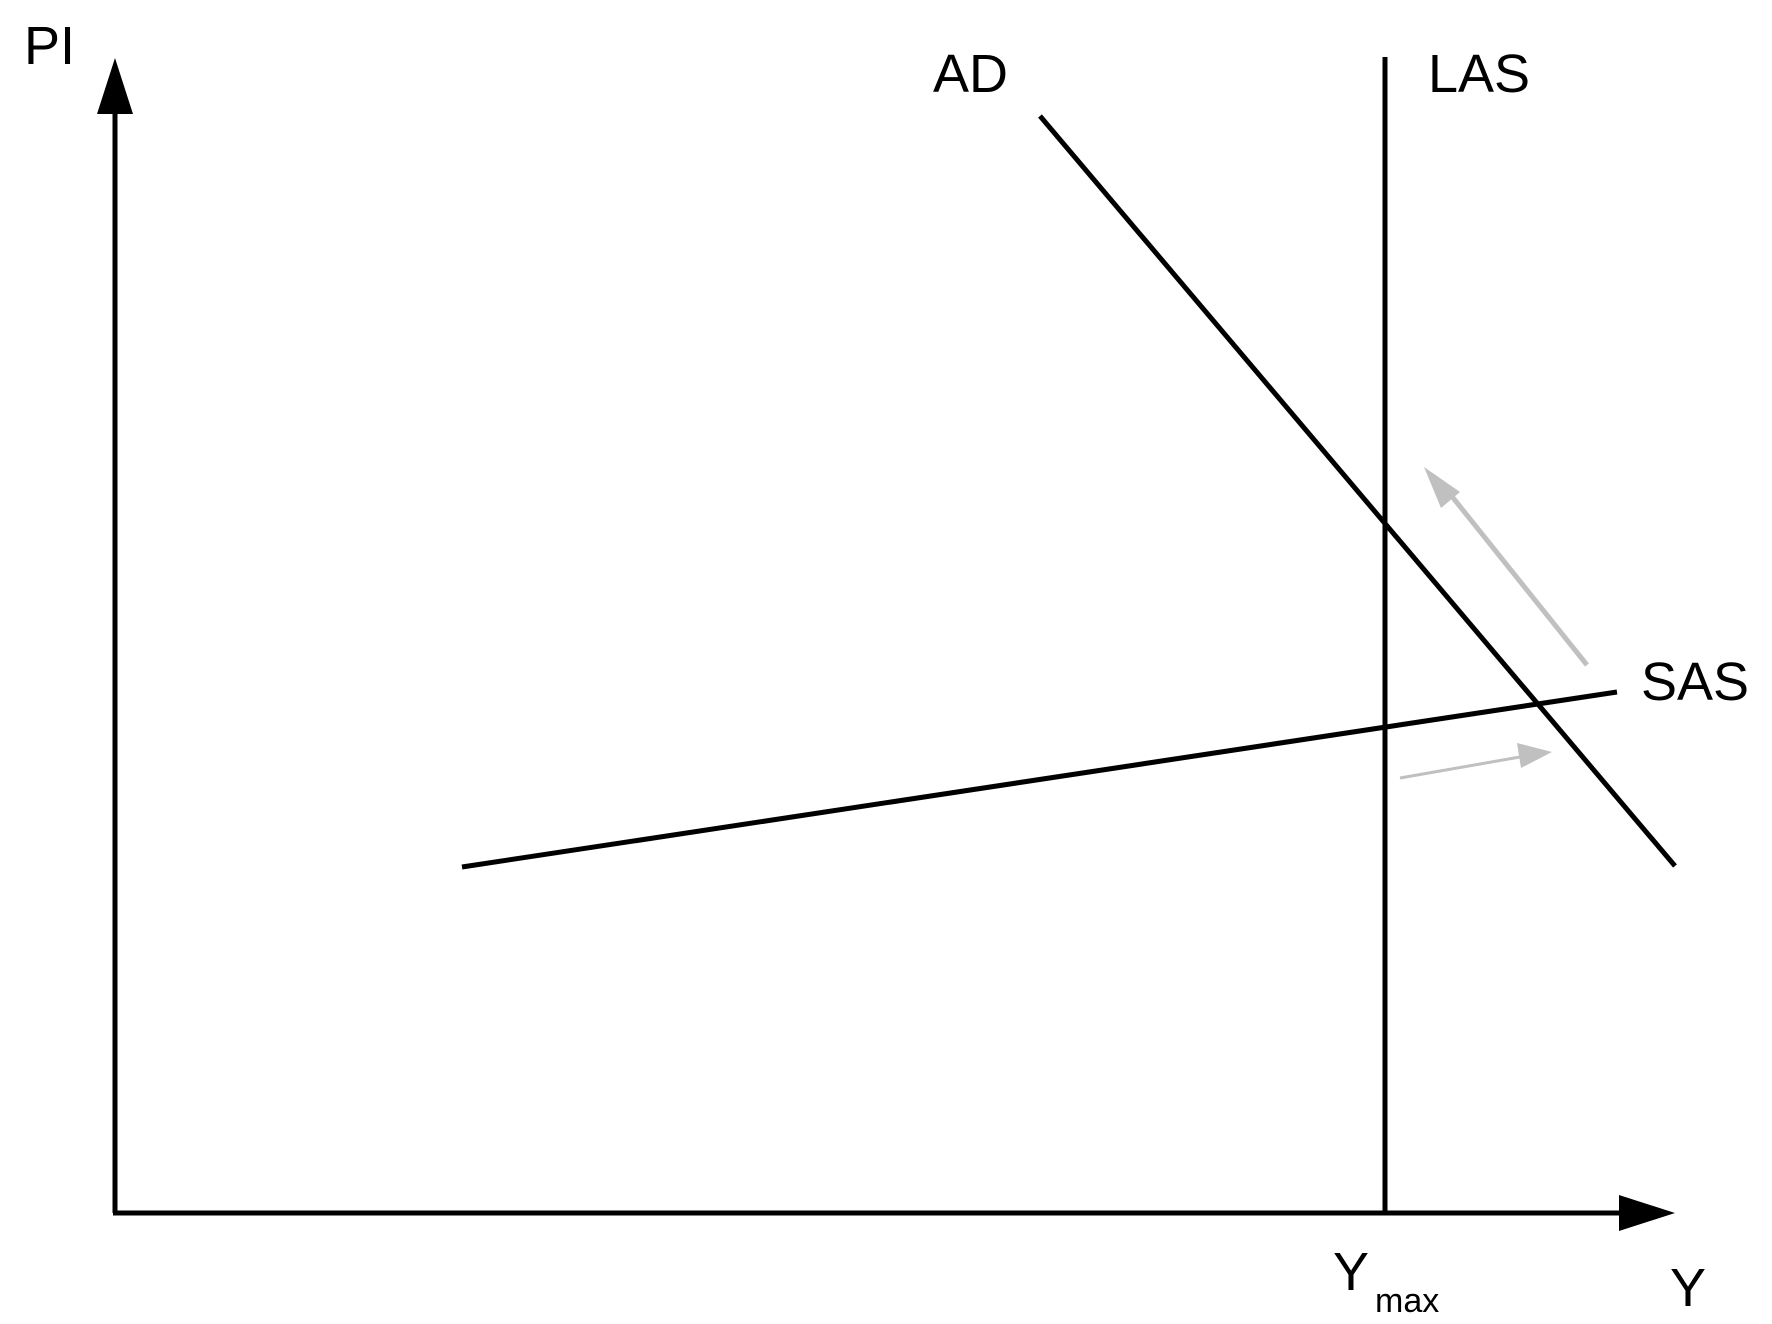  What do you see at coordinates (1039, 779) in the screenshot?
I see `sas-curve` at bounding box center [1039, 779].